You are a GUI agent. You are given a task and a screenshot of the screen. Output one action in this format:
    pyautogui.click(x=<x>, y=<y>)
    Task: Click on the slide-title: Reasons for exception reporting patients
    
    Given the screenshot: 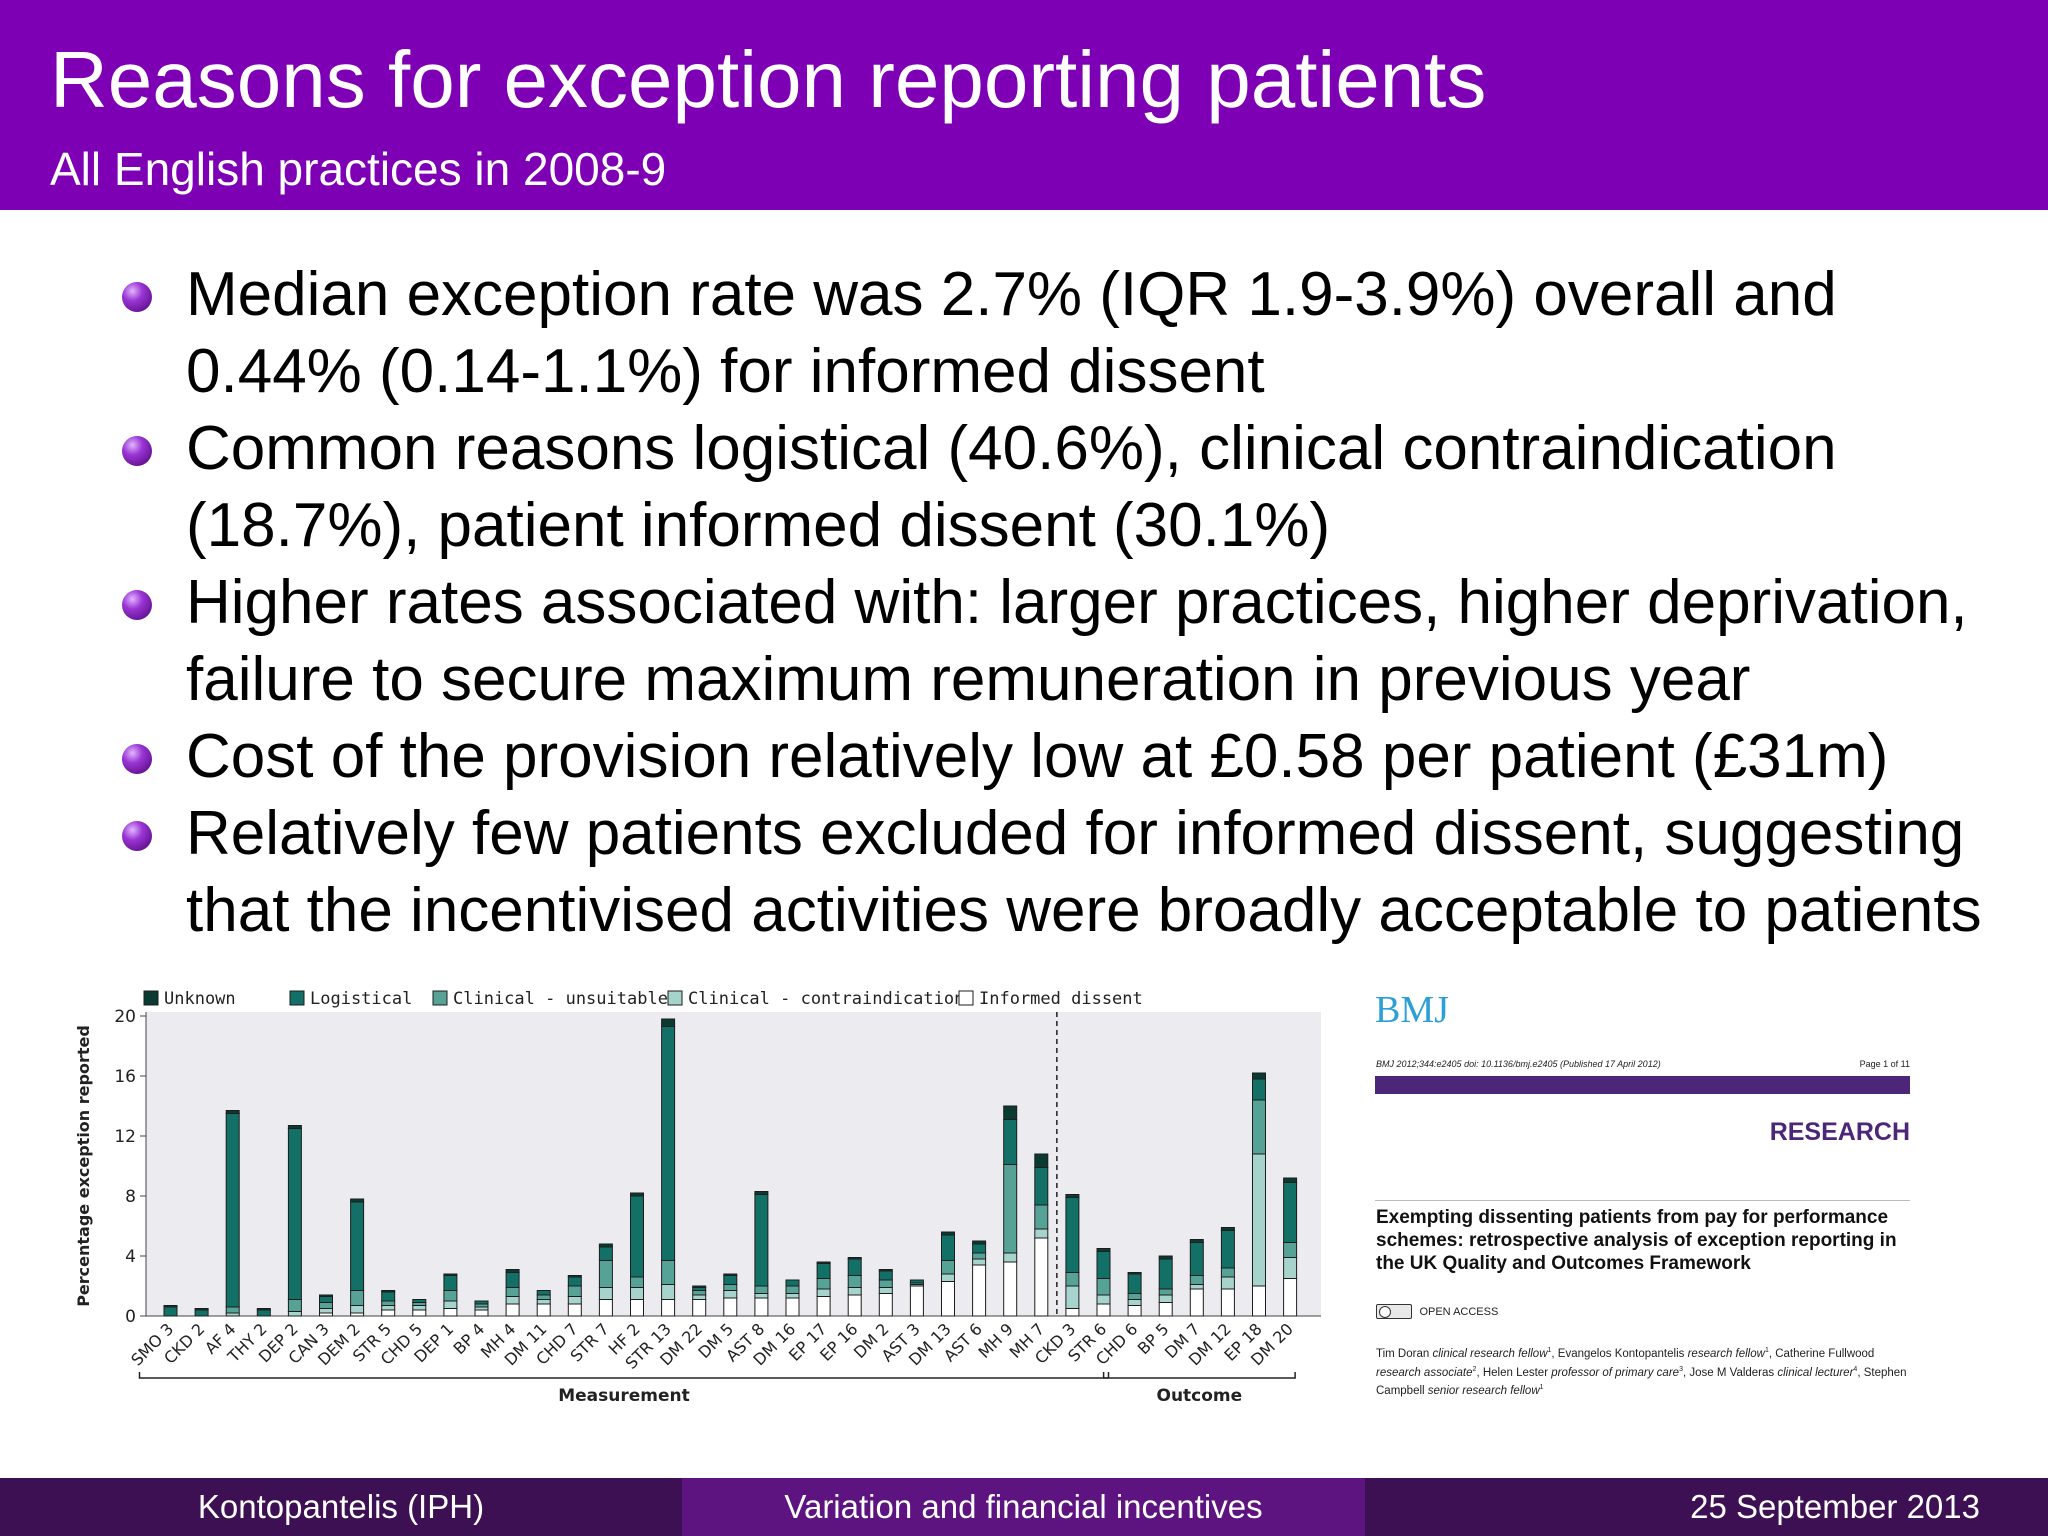 What is the action you would take?
    pyautogui.click(x=768, y=79)
    